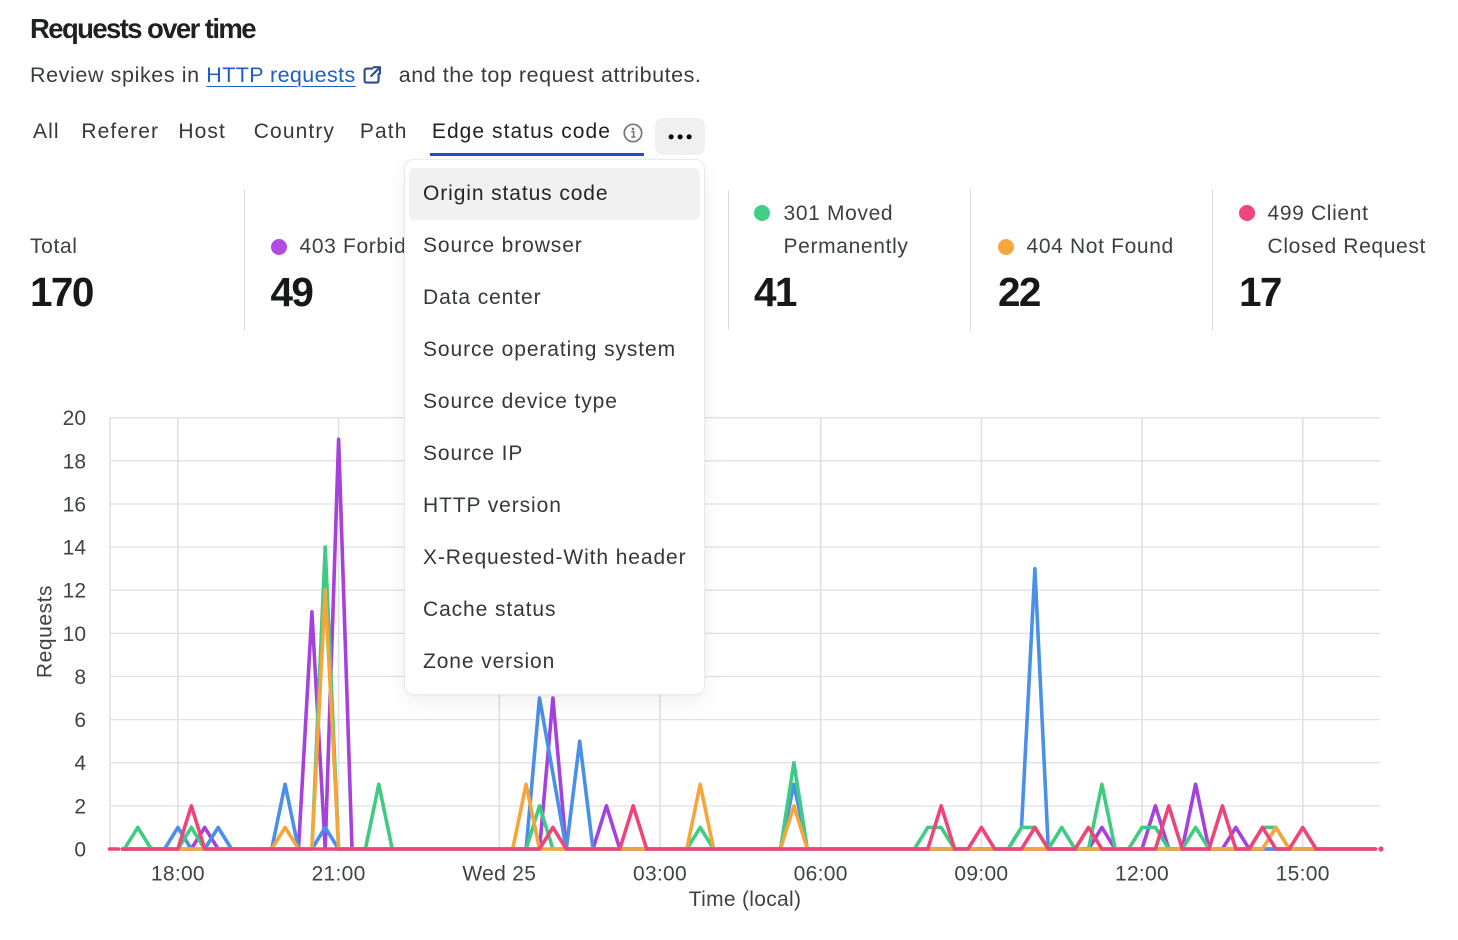 The height and width of the screenshot is (940, 1458). What do you see at coordinates (80, 677) in the screenshot?
I see `svg-text: 8` at bounding box center [80, 677].